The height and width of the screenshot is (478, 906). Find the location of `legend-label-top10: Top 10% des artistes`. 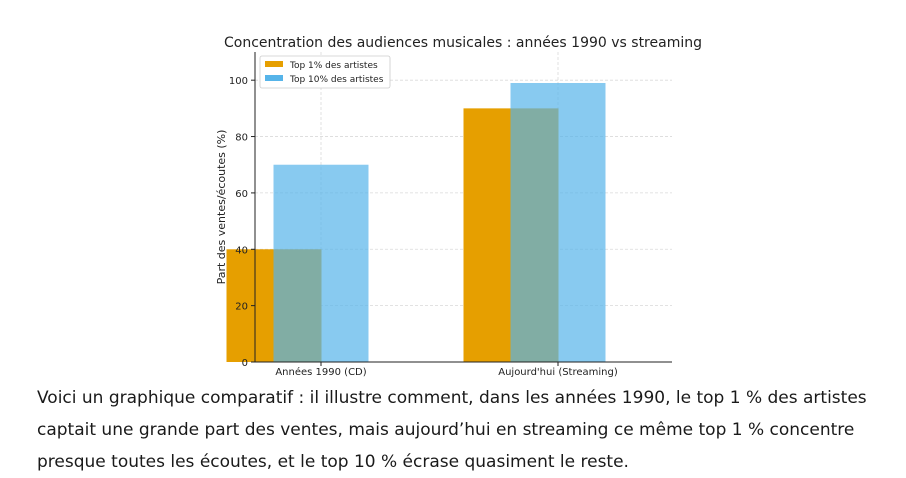

legend-label-top10: Top 10% des artistes is located at coordinates (336, 80).